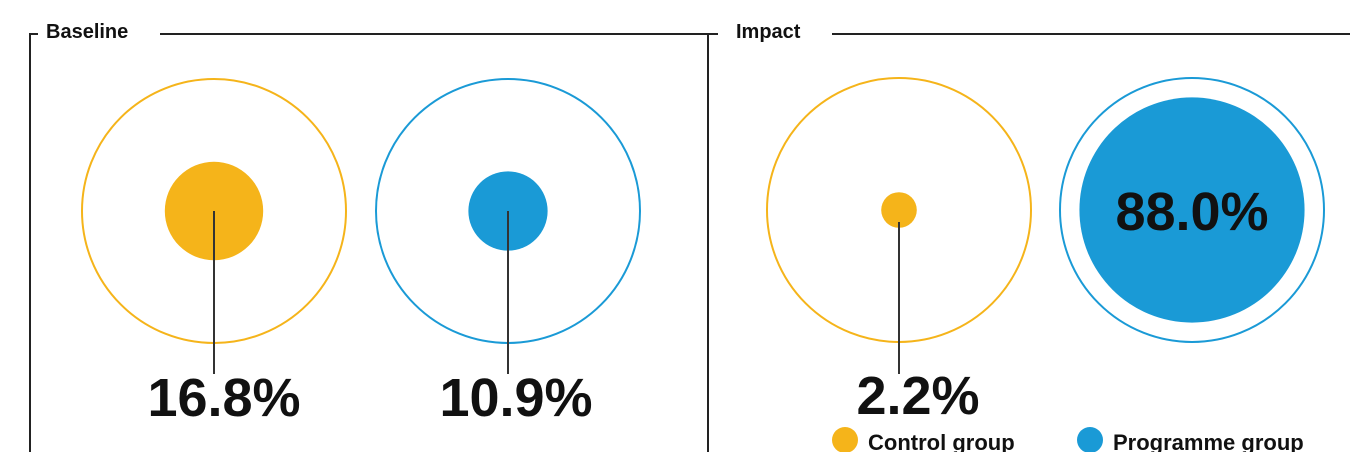 The width and height of the screenshot is (1350, 452). Describe the element at coordinates (515, 398) in the screenshot. I see `baseline-programme-label: 10.9%` at that location.